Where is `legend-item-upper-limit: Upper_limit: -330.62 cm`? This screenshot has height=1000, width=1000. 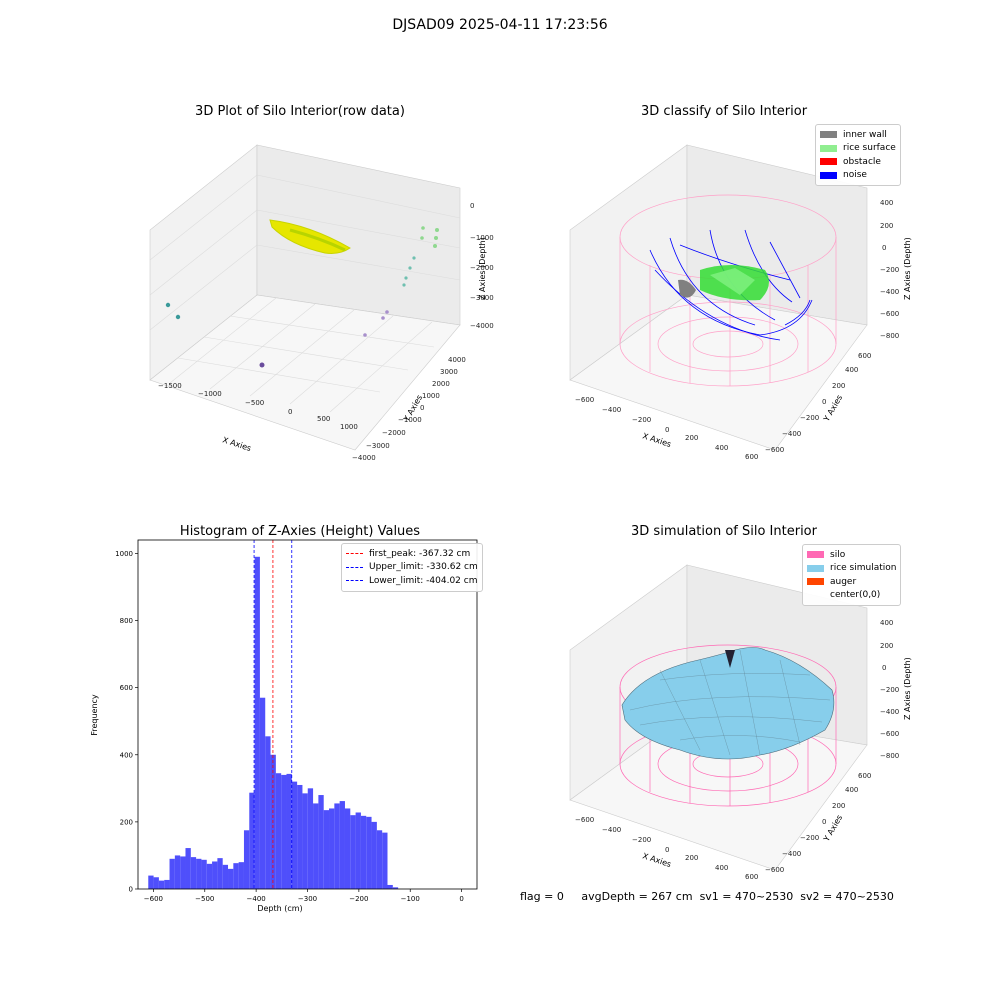 legend-item-upper-limit: Upper_limit: -330.62 cm is located at coordinates (412, 568).